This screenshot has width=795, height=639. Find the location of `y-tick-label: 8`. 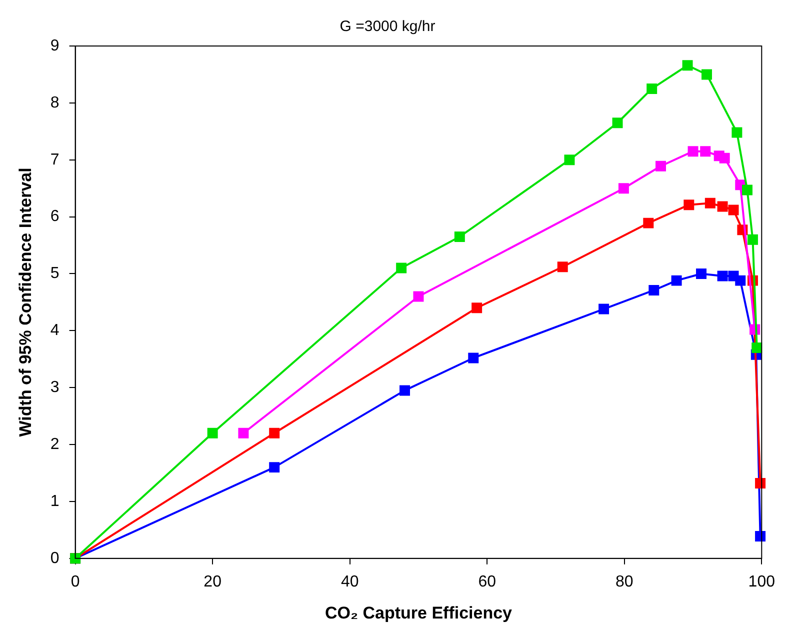

y-tick-label: 8 is located at coordinates (55, 103).